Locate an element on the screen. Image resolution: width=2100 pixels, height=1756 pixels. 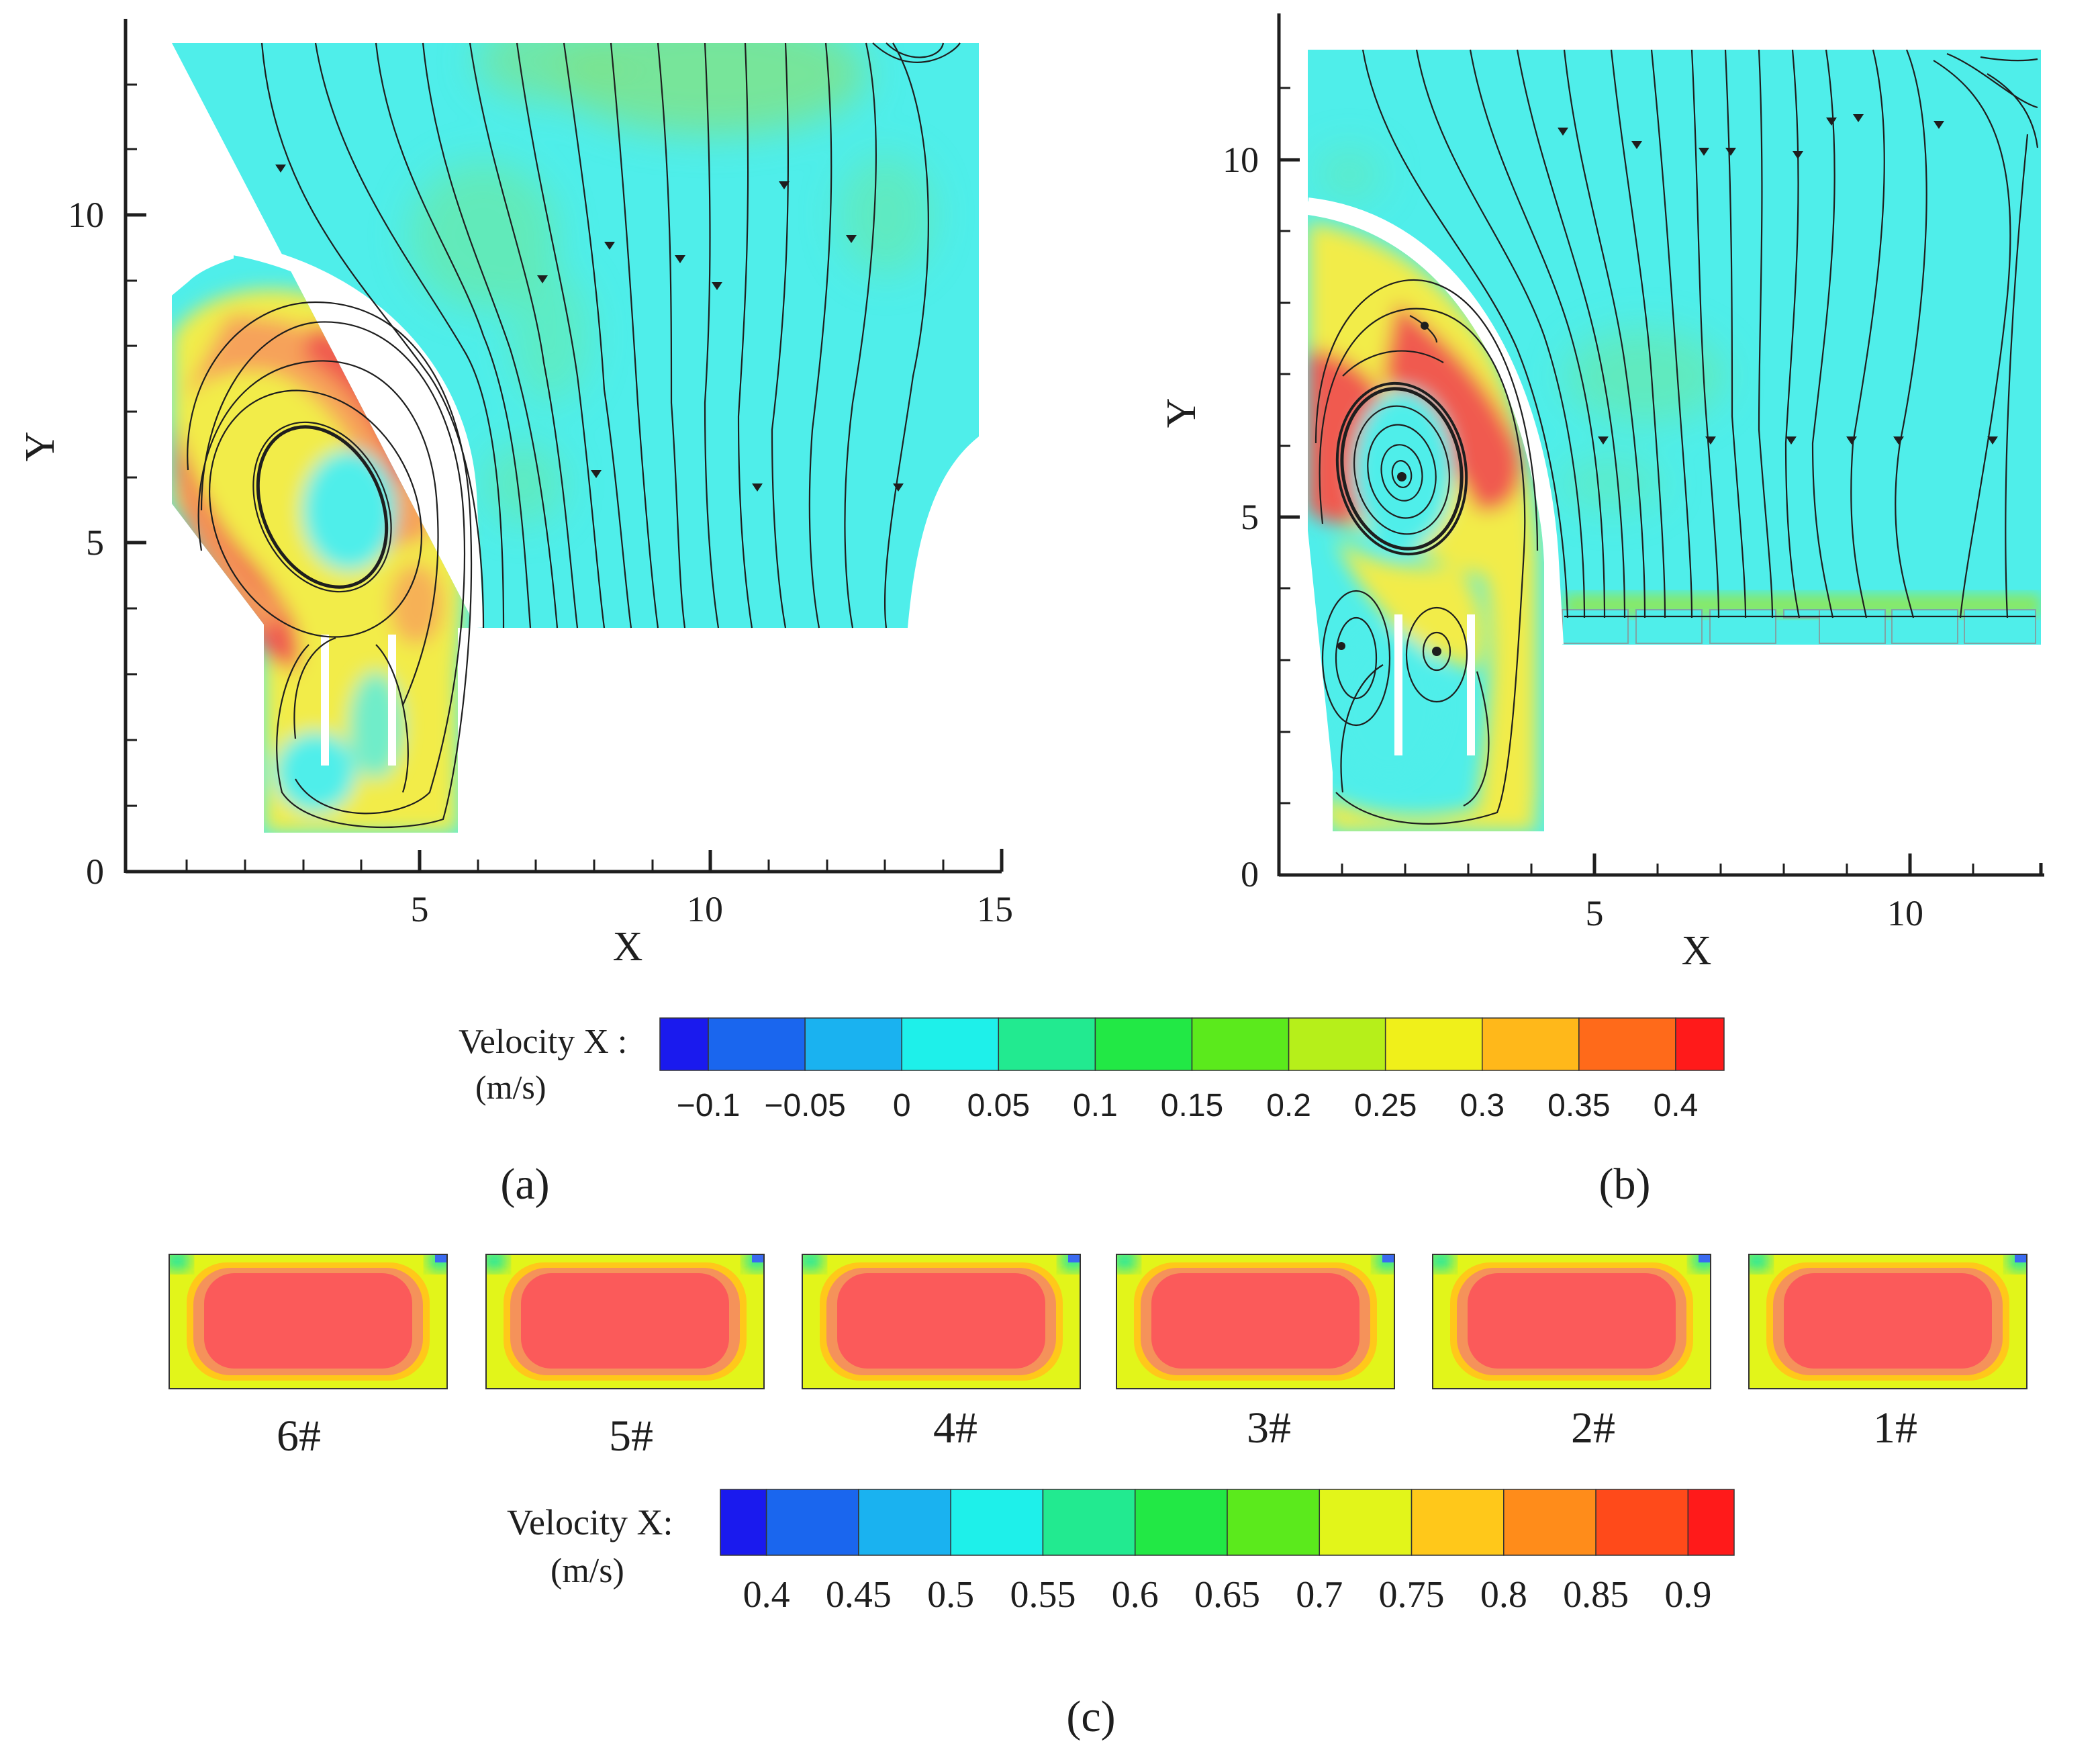
legend-ab-tick-2: 0 is located at coordinates (902, 1106).